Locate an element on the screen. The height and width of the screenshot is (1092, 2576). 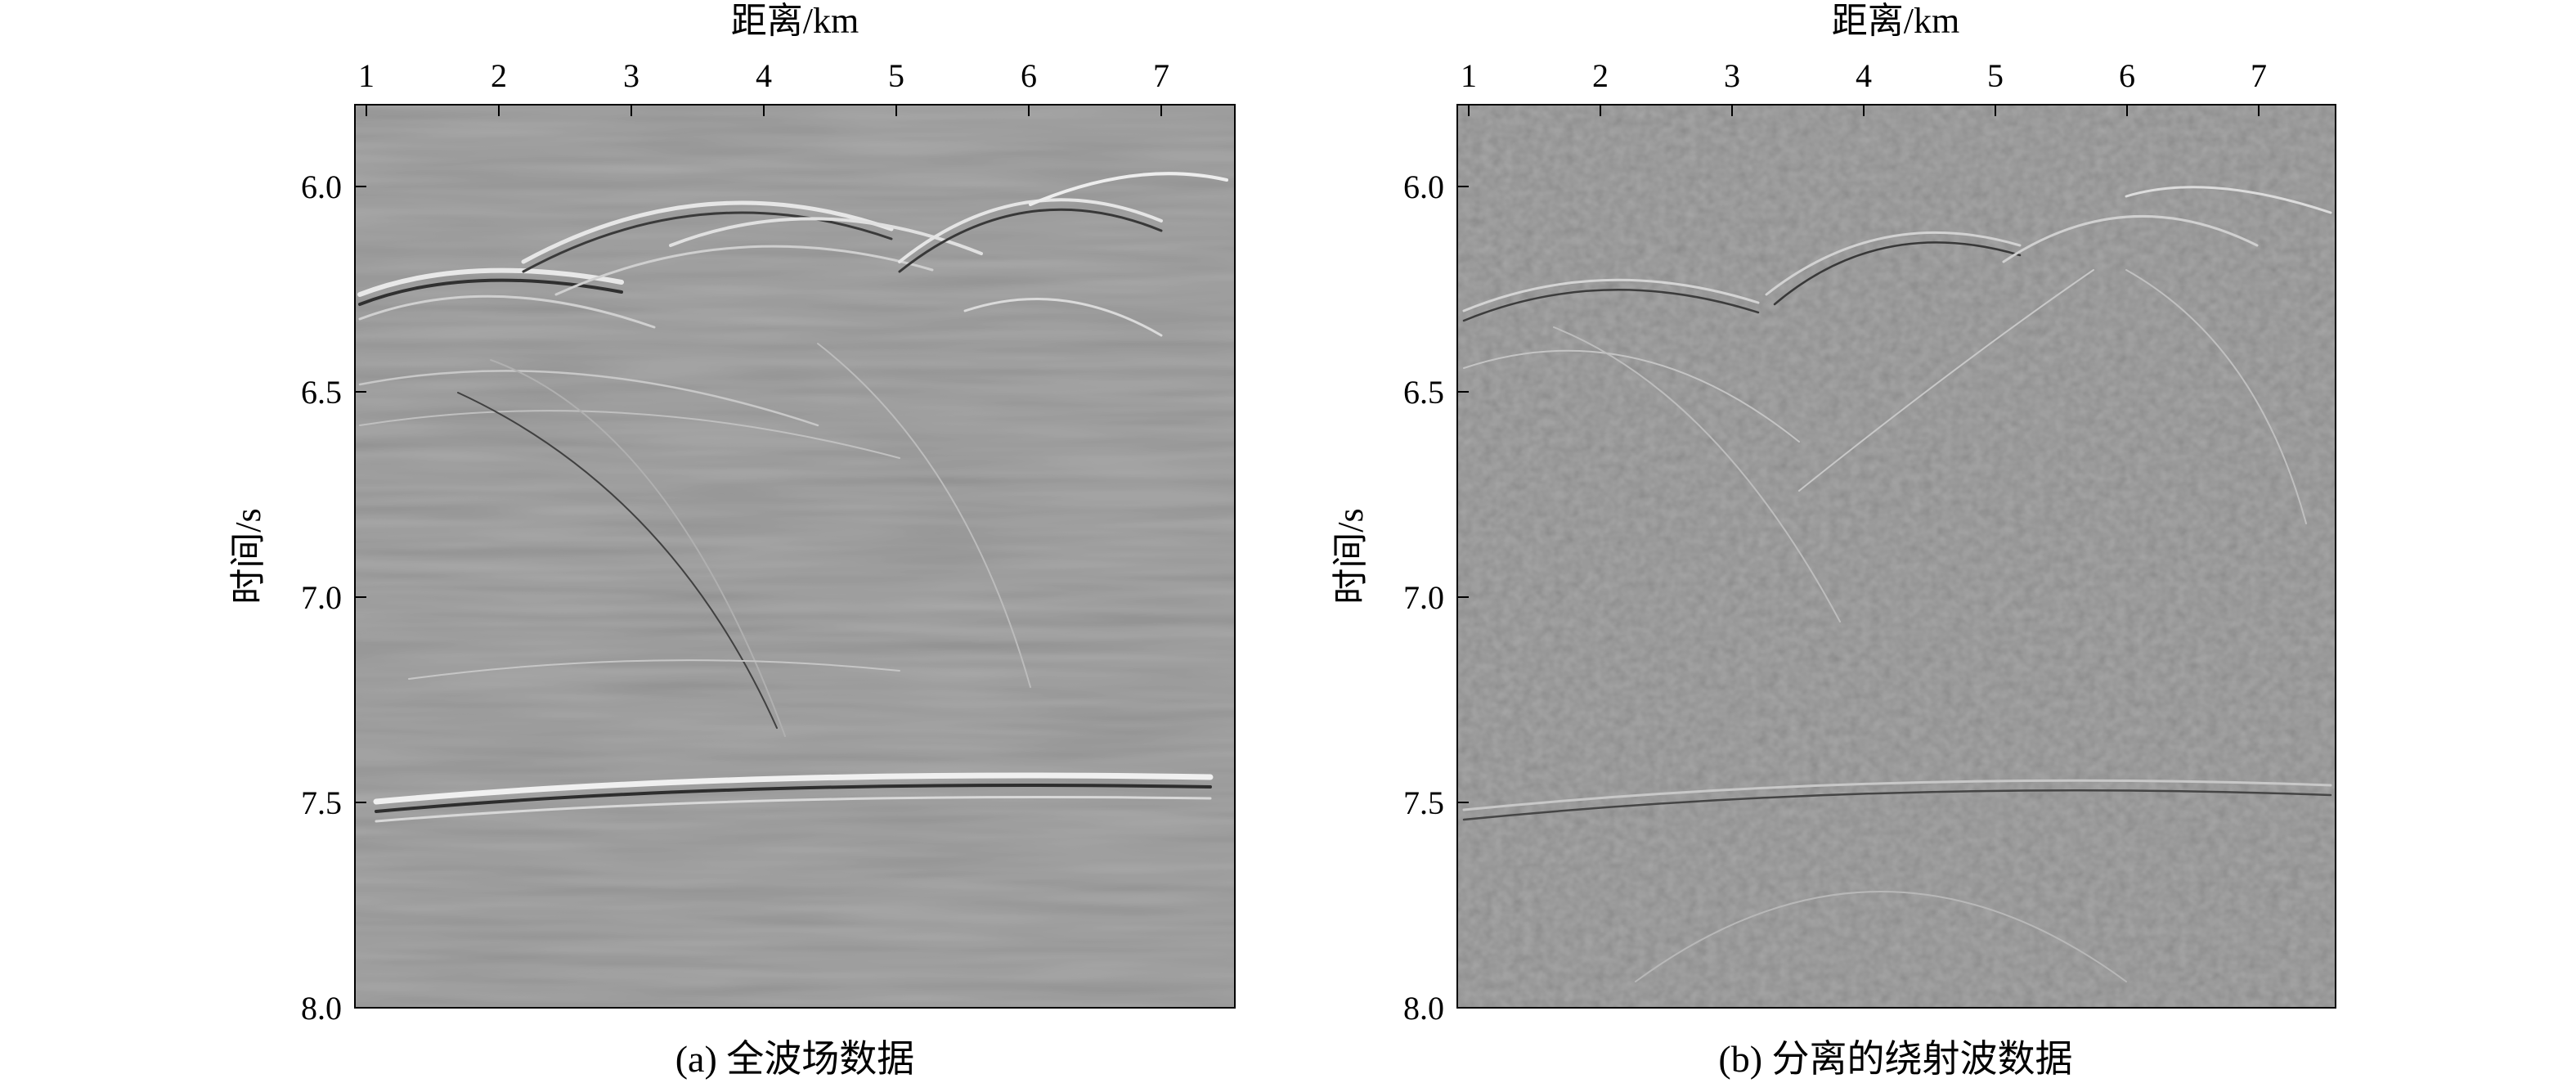
x-tick-label-a: 7 is located at coordinates (1161, 76).